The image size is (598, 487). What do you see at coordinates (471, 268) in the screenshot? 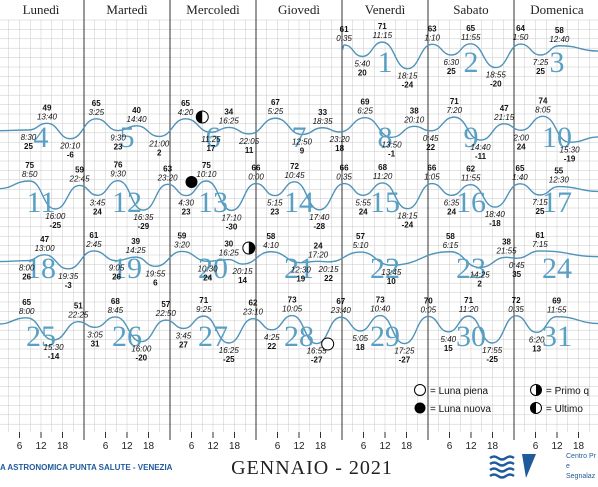
I see `day-number: 23` at bounding box center [471, 268].